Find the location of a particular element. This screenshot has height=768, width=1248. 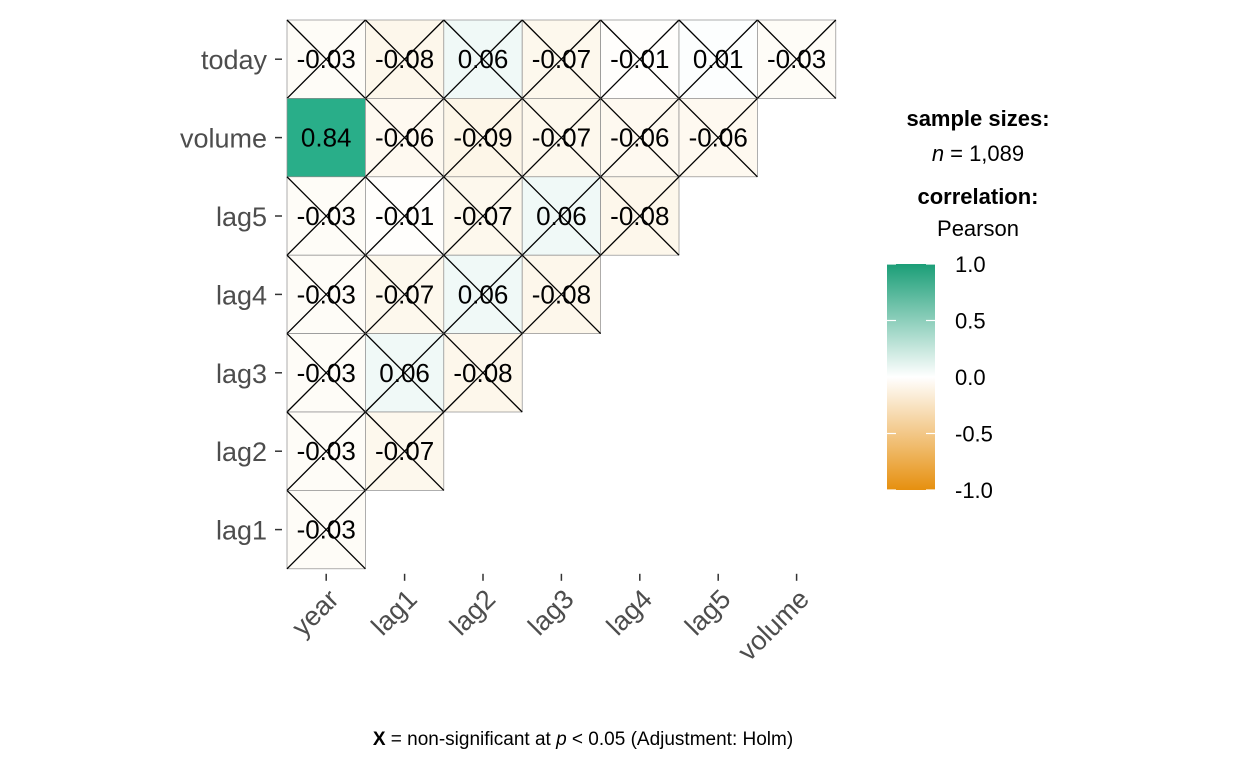

heatmap-cell-volume-lag2: -0.09 is located at coordinates (483, 137).